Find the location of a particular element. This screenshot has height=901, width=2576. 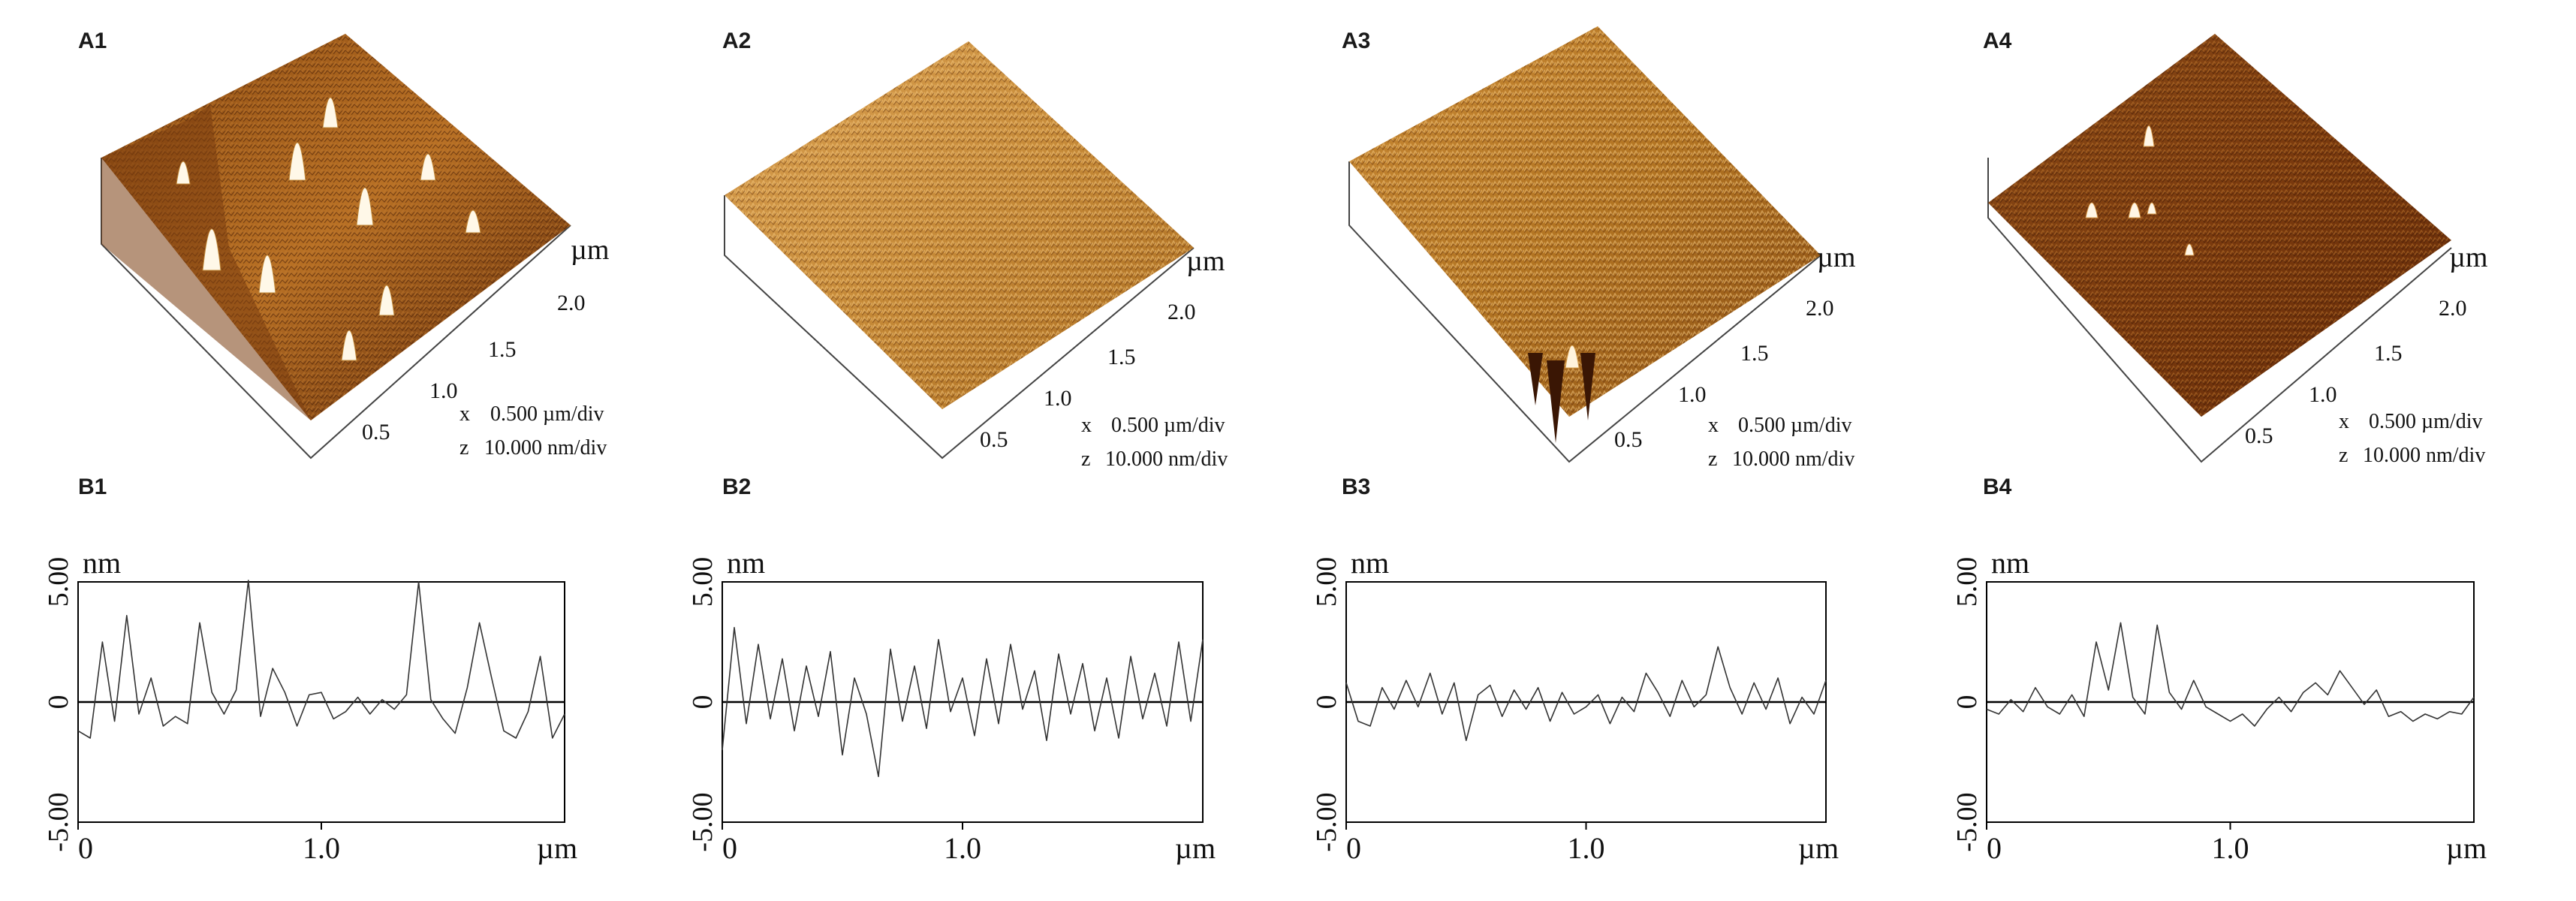

panel-label-a3: A3 is located at coordinates (1356, 41).